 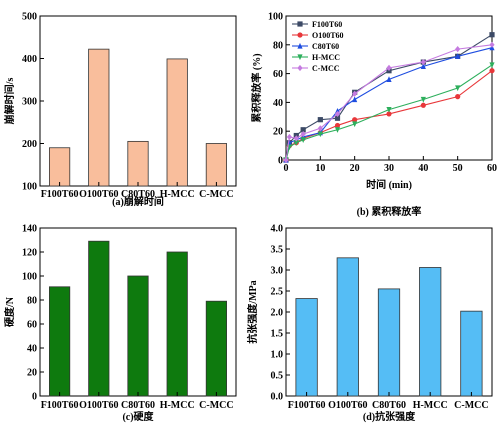 I want to click on y-tick-label: 20, so click(x=278, y=132).